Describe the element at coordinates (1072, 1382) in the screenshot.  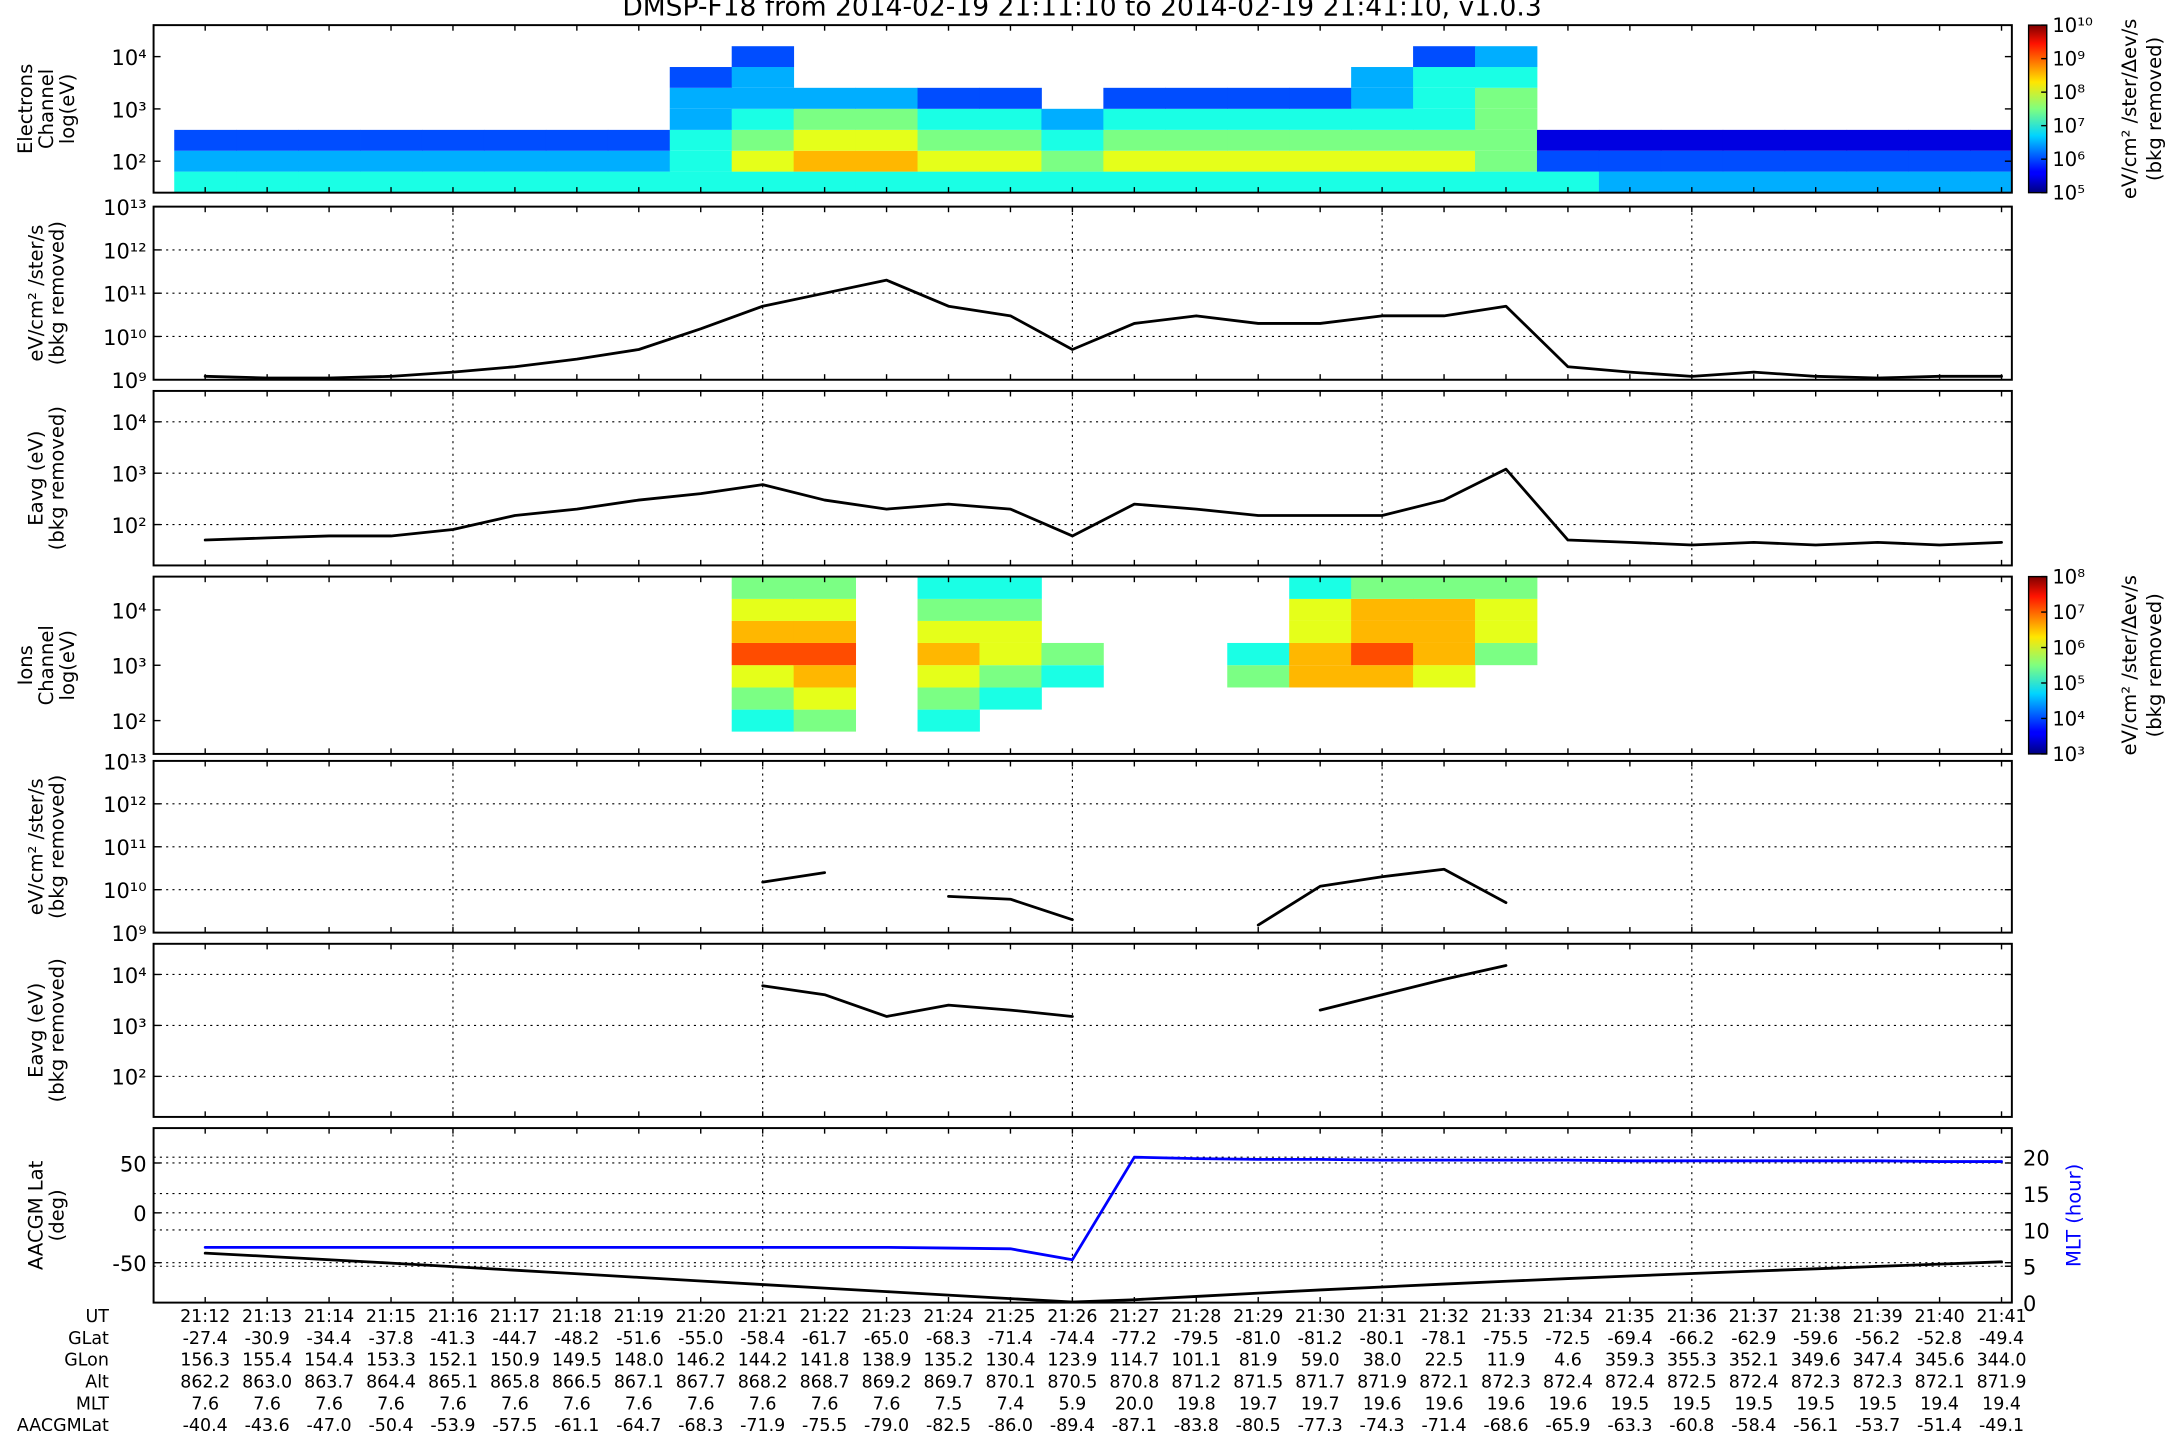
I see `table-cell: 870.5` at that location.